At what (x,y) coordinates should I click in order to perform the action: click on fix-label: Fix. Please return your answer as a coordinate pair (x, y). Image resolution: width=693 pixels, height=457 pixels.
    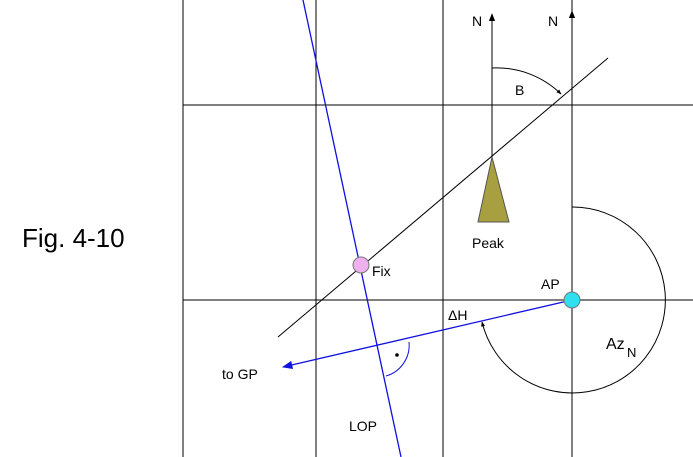
    Looking at the image, I should click on (381, 271).